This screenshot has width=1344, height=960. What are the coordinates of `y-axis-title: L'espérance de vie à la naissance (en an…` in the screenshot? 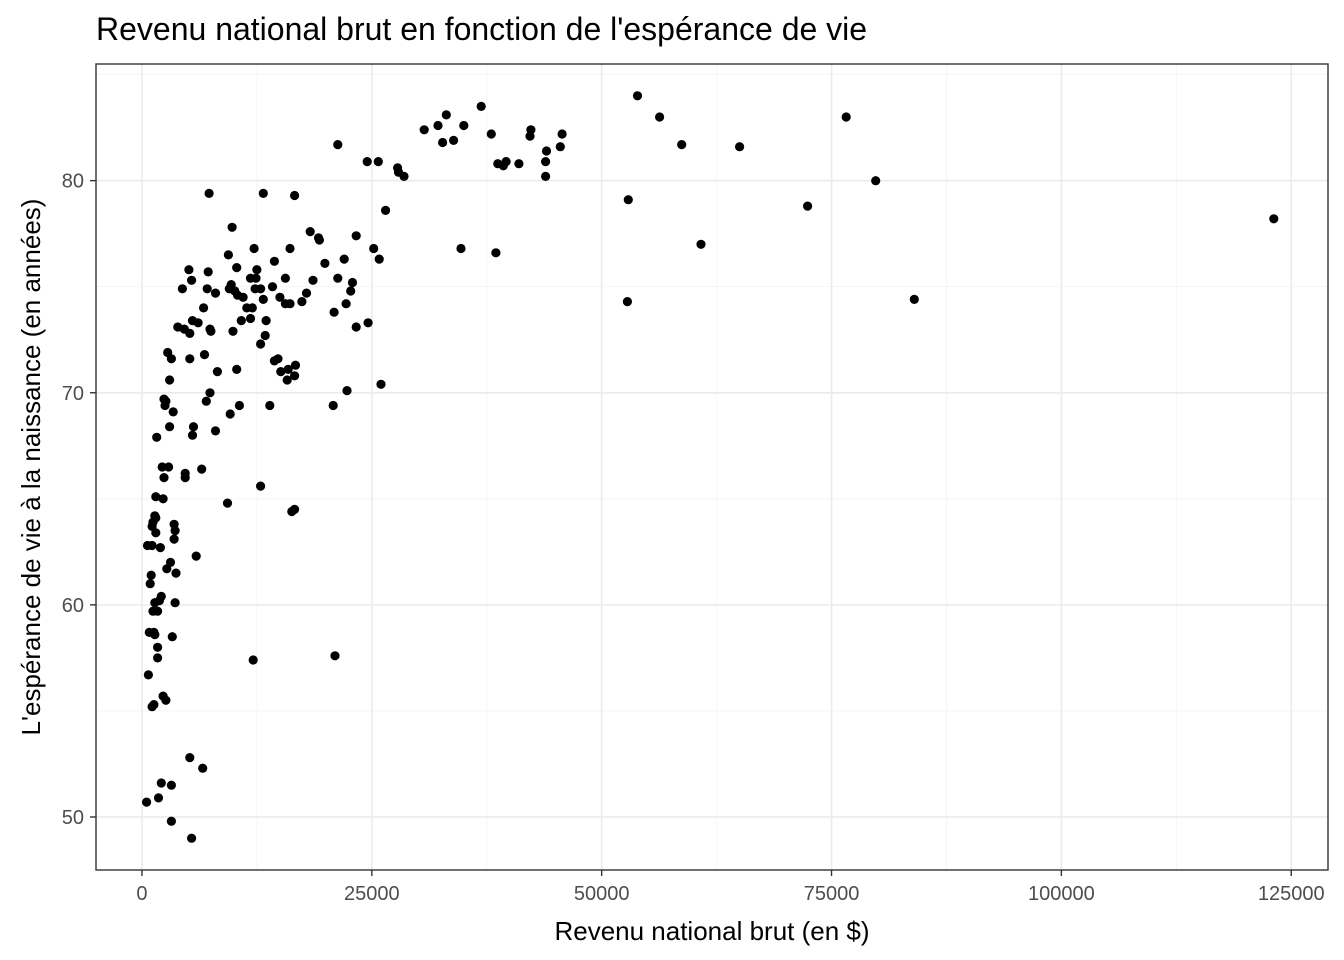 It's located at (31, 467).